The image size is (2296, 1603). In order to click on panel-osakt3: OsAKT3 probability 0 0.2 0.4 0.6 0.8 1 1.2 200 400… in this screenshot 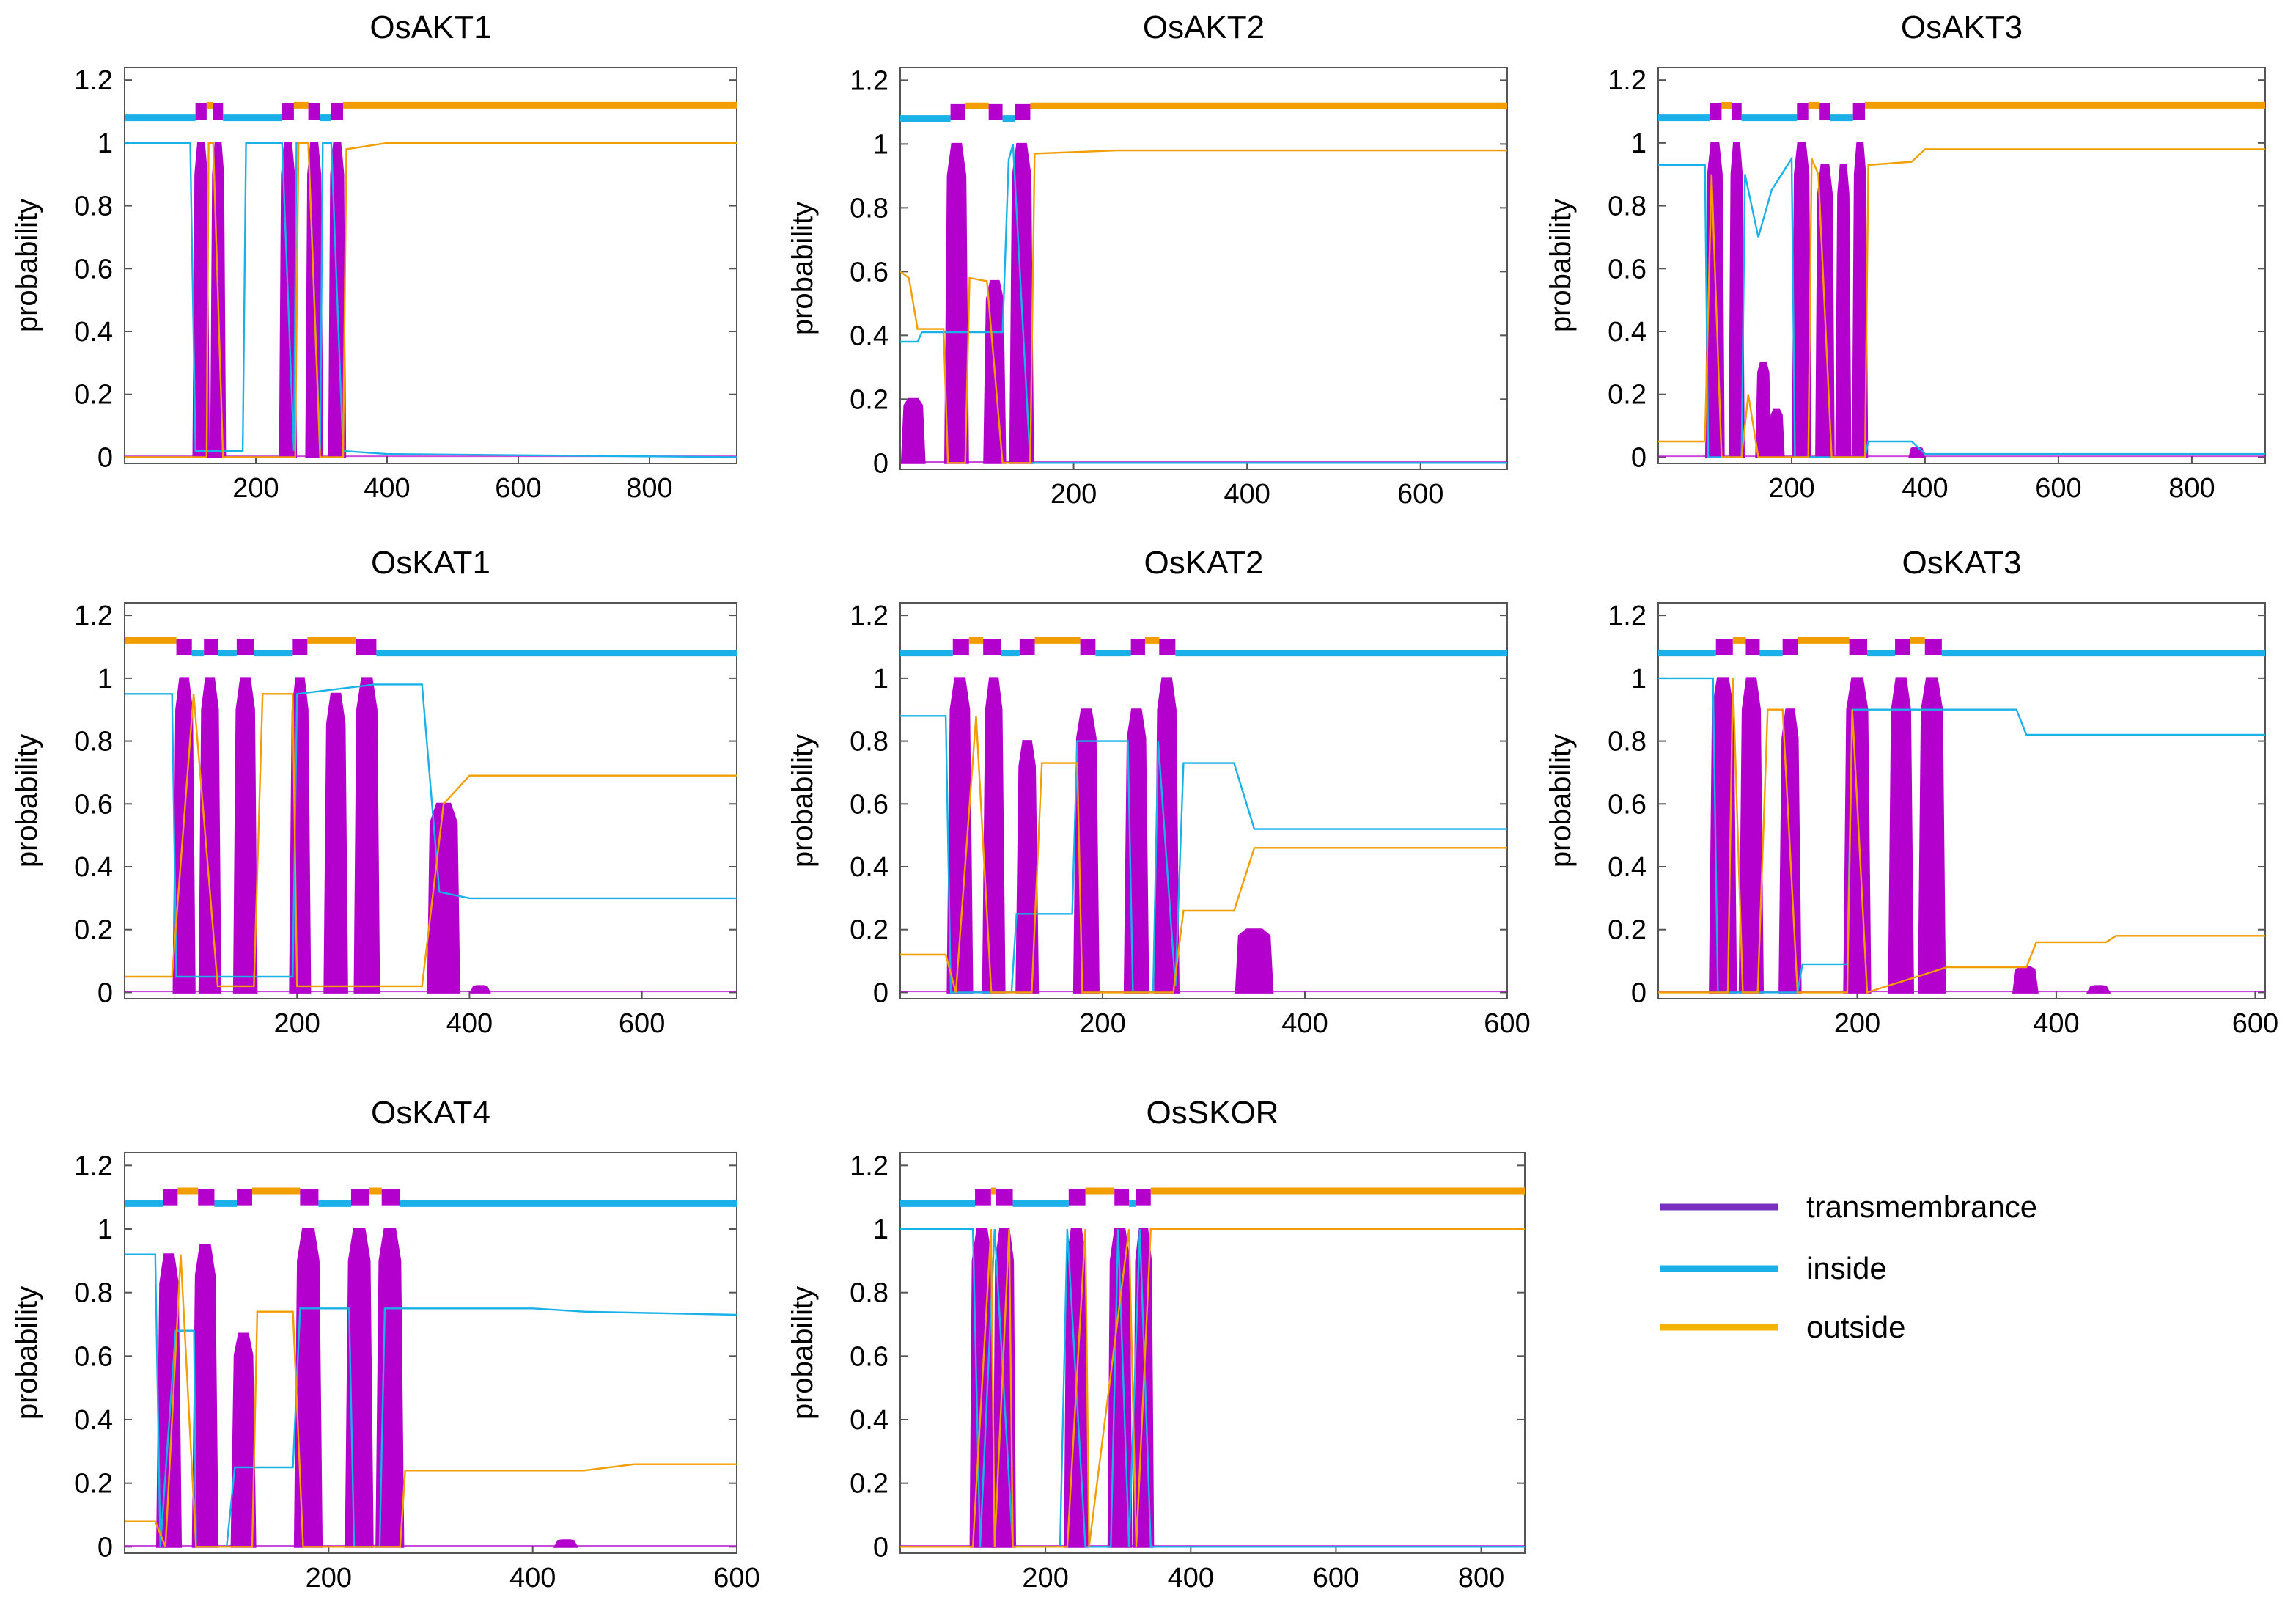, I will do `click(1905, 257)`.